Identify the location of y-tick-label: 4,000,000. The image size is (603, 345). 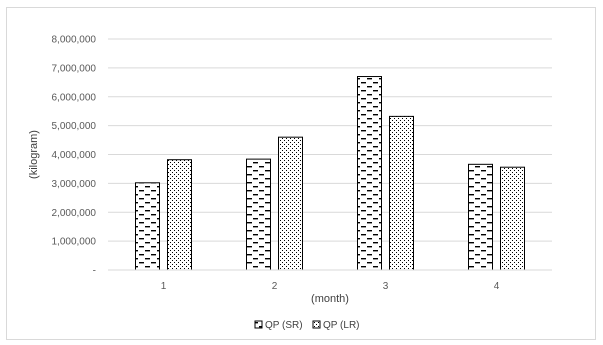
(74, 155).